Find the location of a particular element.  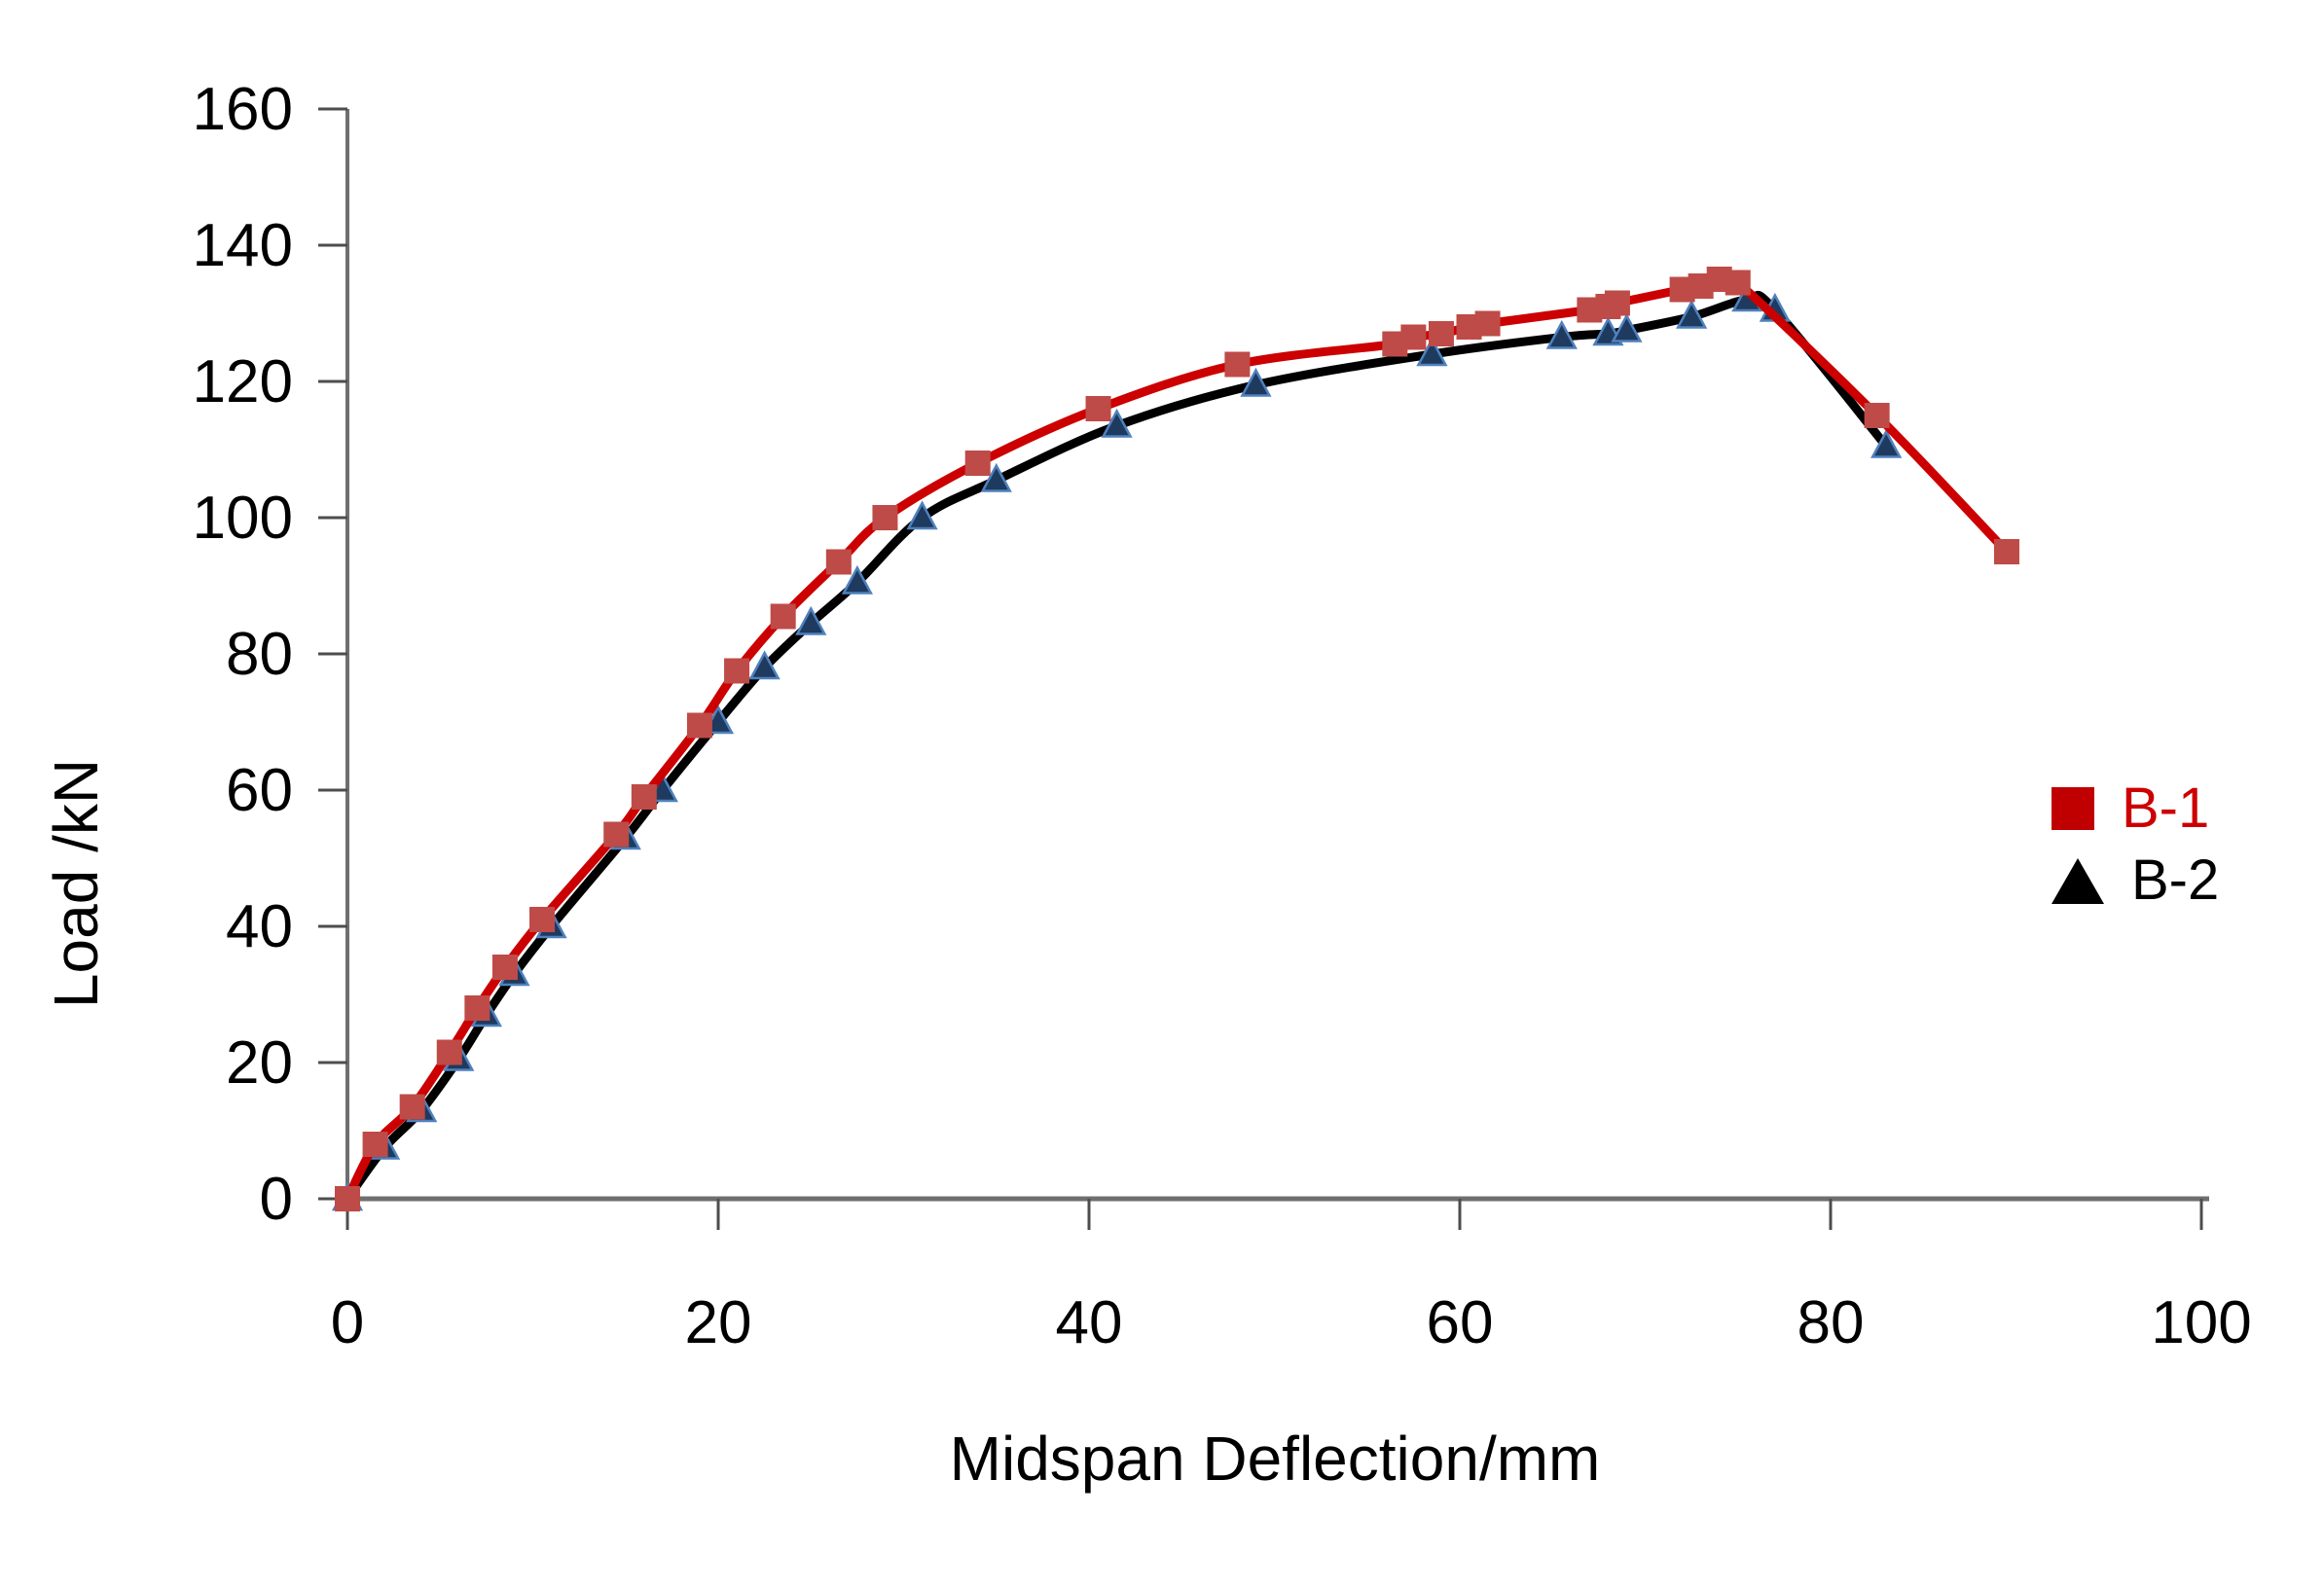

legend-square-marker-icon is located at coordinates (2073, 808).